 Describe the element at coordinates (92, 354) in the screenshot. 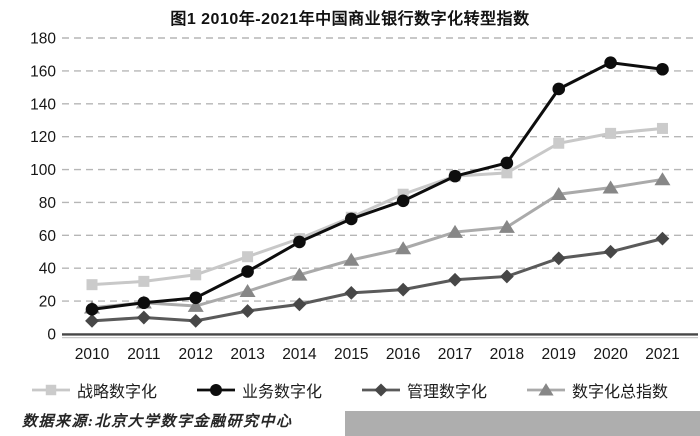

I see `svg-text: 2010` at that location.